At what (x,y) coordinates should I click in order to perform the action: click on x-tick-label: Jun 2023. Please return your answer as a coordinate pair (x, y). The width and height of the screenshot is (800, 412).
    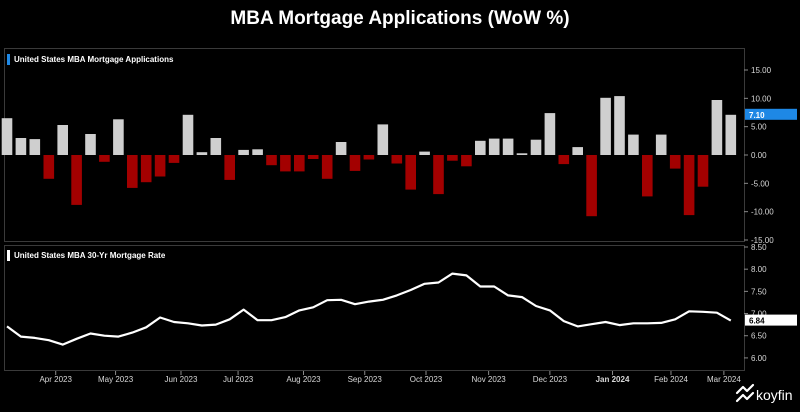
    Looking at the image, I should click on (181, 379).